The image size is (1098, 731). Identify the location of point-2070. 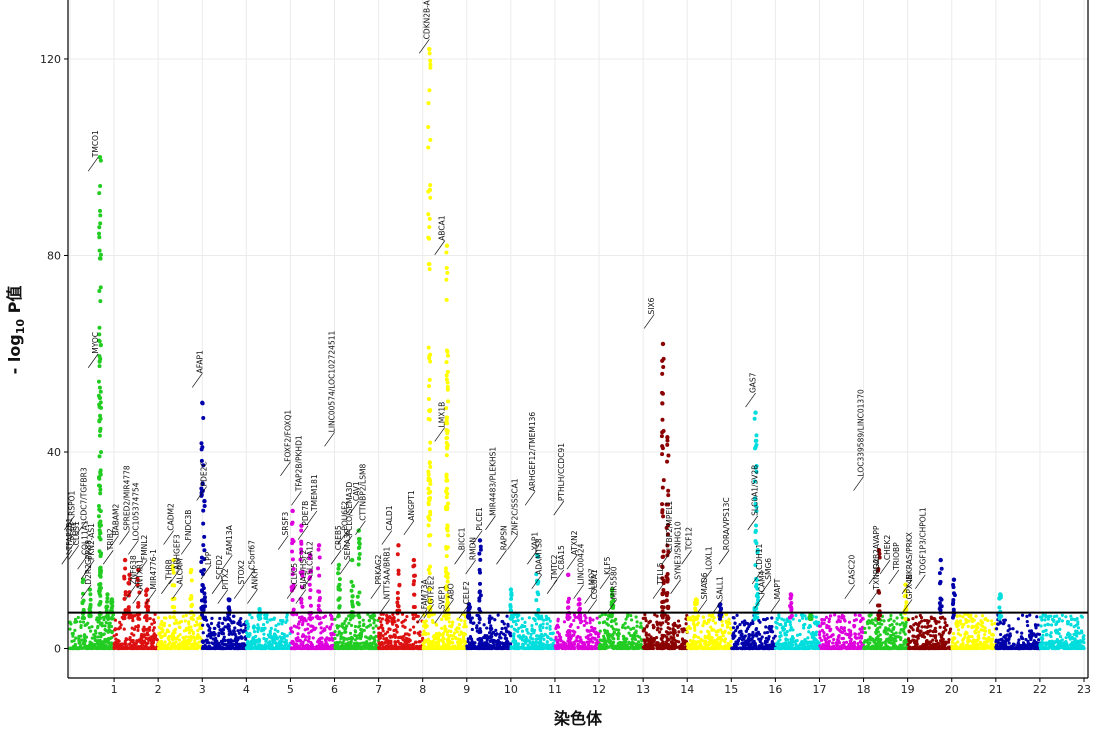
(419, 634).